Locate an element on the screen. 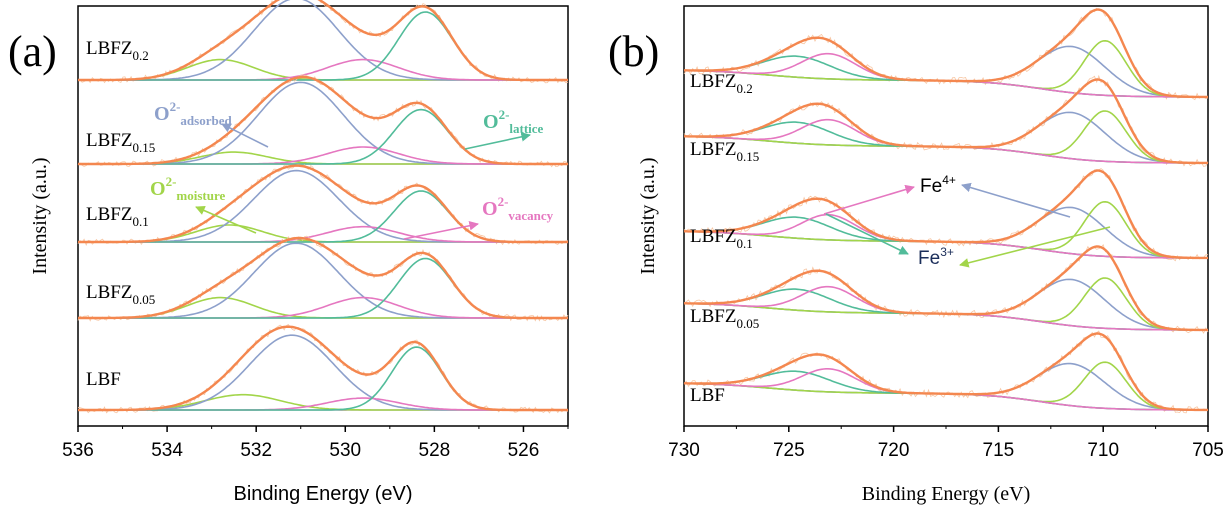 This screenshot has height=506, width=1226. y-axis-label-b: Intensity (a.u.) is located at coordinates (648, 215).